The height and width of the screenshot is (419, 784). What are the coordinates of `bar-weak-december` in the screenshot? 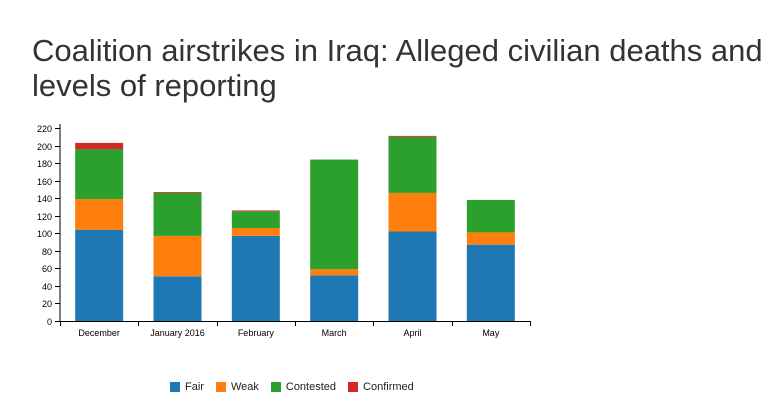 It's located at (99, 214).